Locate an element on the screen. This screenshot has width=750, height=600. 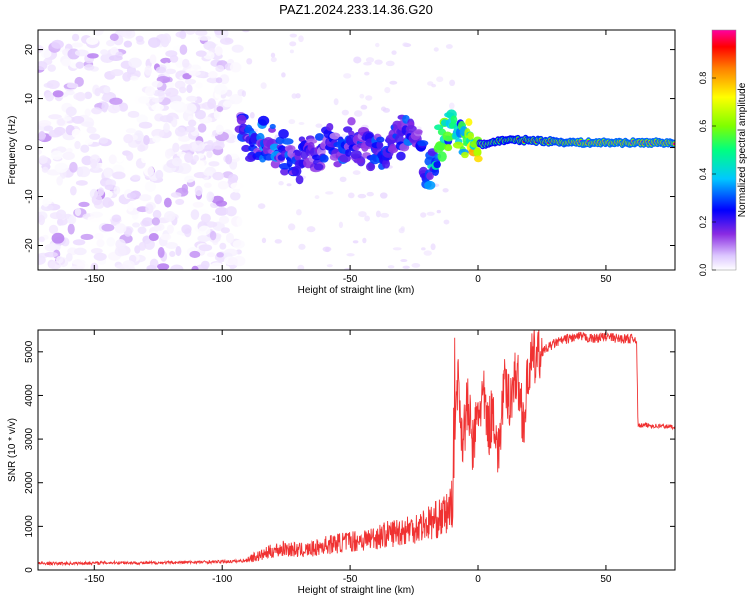
x-tick-label: -50 is located at coordinates (350, 279).